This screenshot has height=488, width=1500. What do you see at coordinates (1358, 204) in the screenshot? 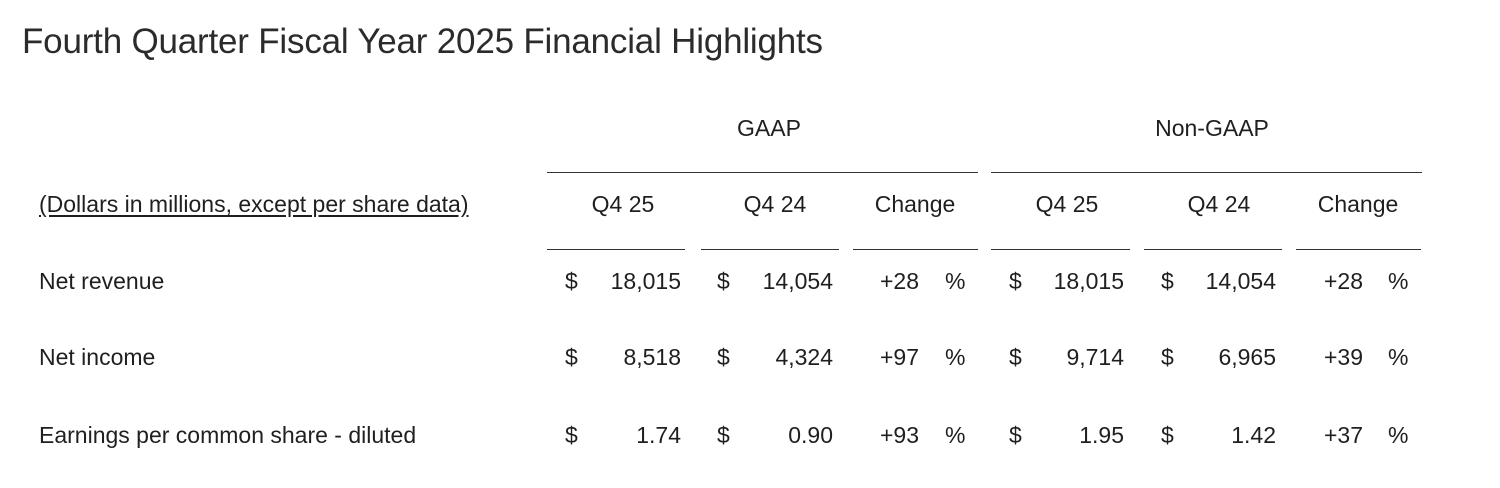
I see `col-nongaap-change: Change` at bounding box center [1358, 204].